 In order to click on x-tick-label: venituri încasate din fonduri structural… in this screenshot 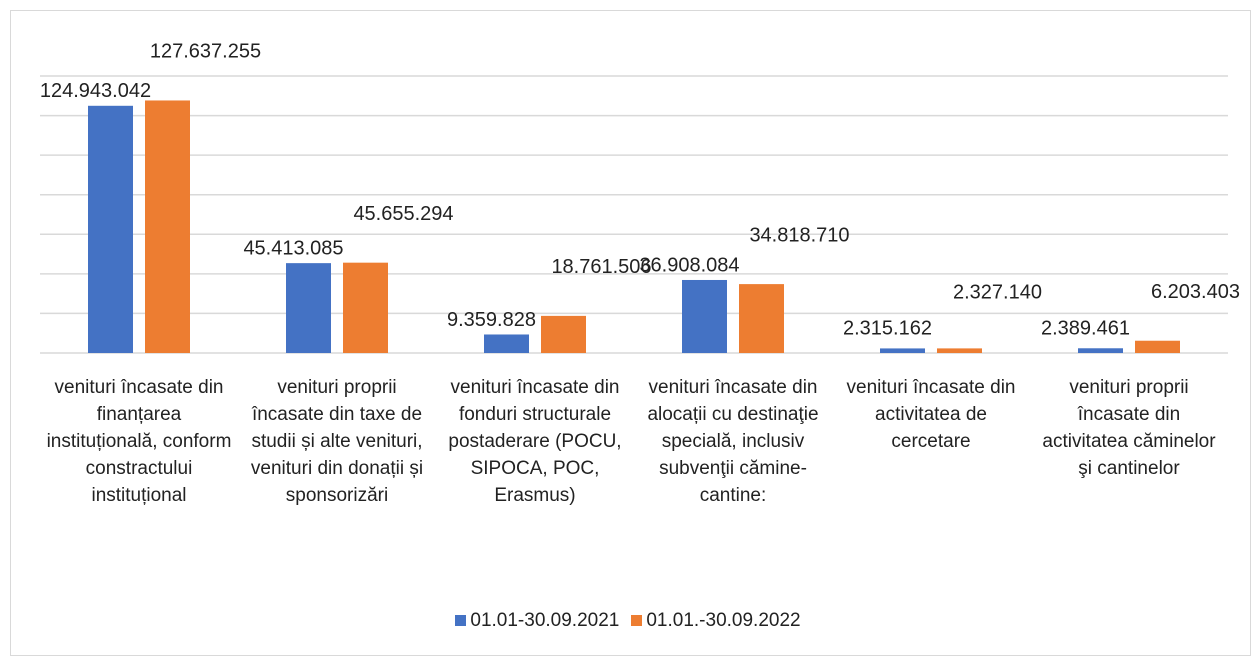, I will do `click(535, 441)`.